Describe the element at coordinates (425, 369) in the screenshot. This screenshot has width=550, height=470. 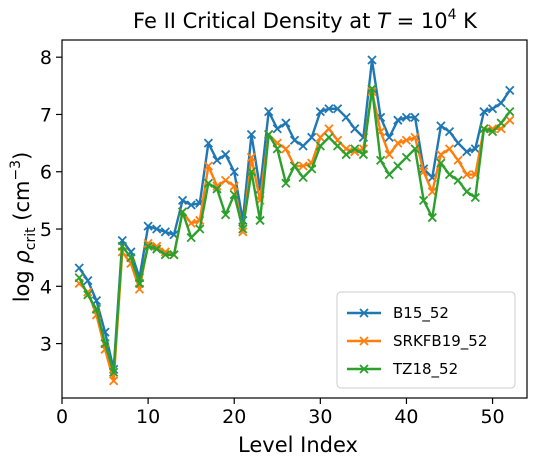
I see `legend-label: TZ18_52` at that location.